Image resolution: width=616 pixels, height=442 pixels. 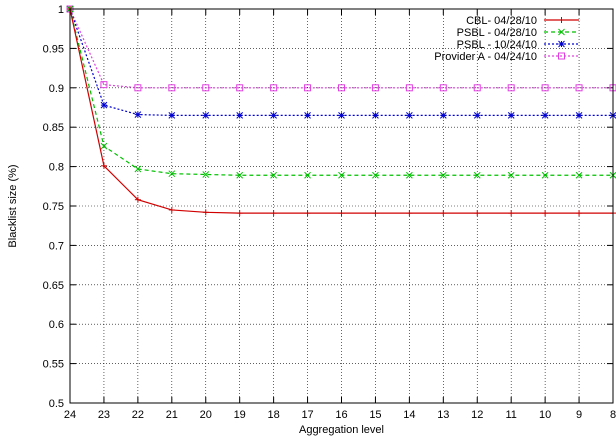 What do you see at coordinates (443, 415) in the screenshot?
I see `x-tick-label: 13` at bounding box center [443, 415].